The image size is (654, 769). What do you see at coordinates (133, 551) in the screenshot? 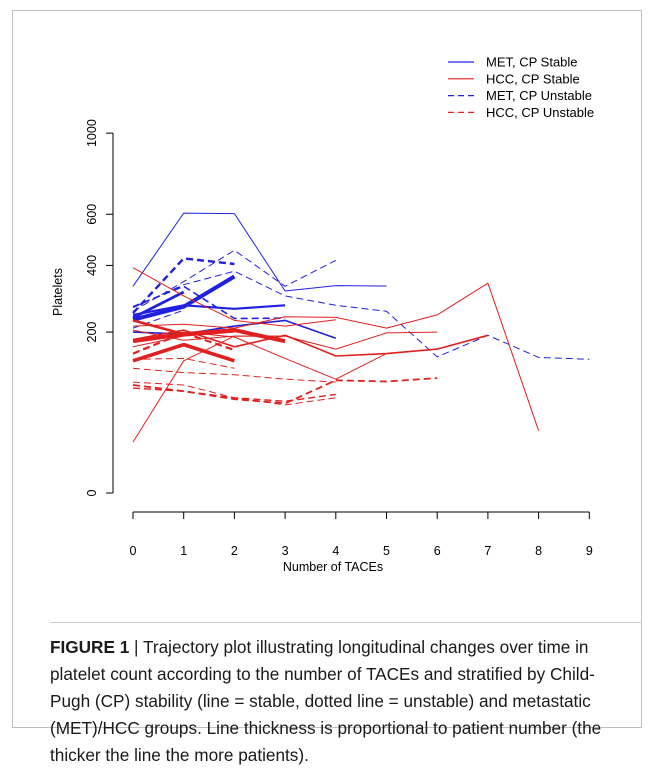
I see `x-tick-label-0: 0` at bounding box center [133, 551].